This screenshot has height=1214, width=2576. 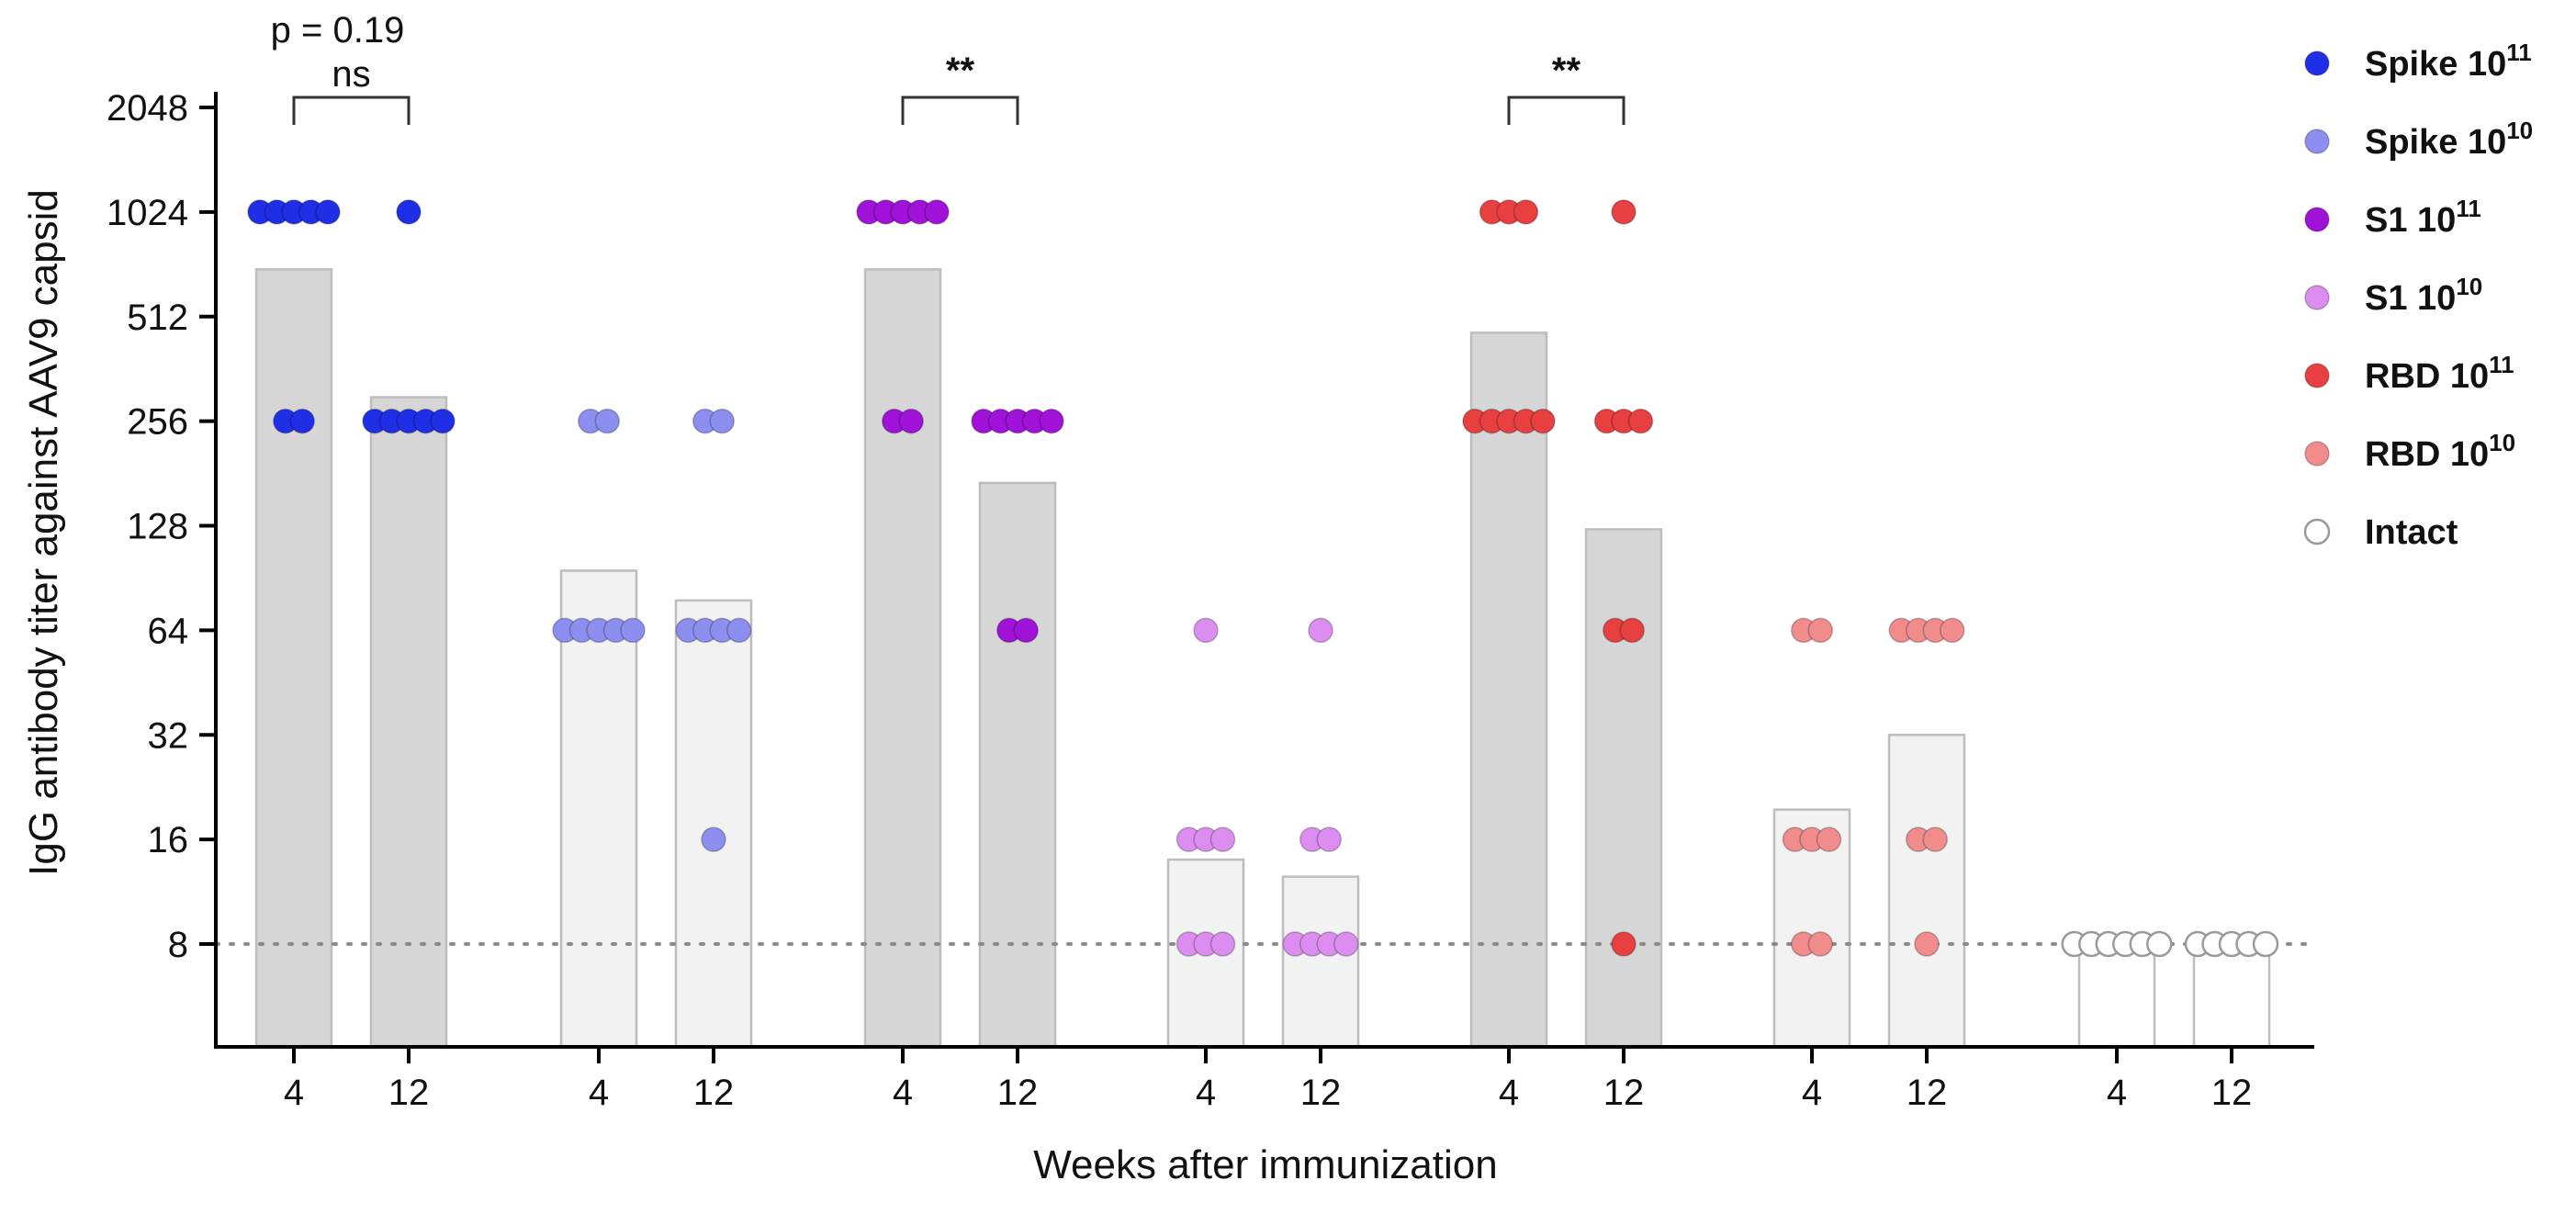 I want to click on y-axis-title: IgG antibody titer against AAV9 capsid, so click(x=43, y=532).